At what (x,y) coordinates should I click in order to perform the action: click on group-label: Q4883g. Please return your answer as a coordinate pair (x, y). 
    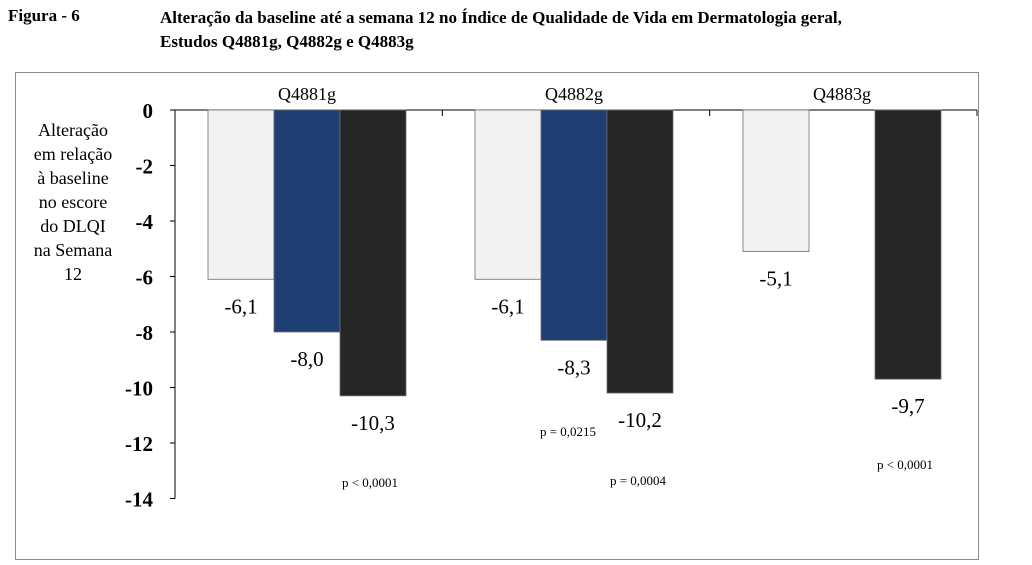
    Looking at the image, I should click on (842, 94).